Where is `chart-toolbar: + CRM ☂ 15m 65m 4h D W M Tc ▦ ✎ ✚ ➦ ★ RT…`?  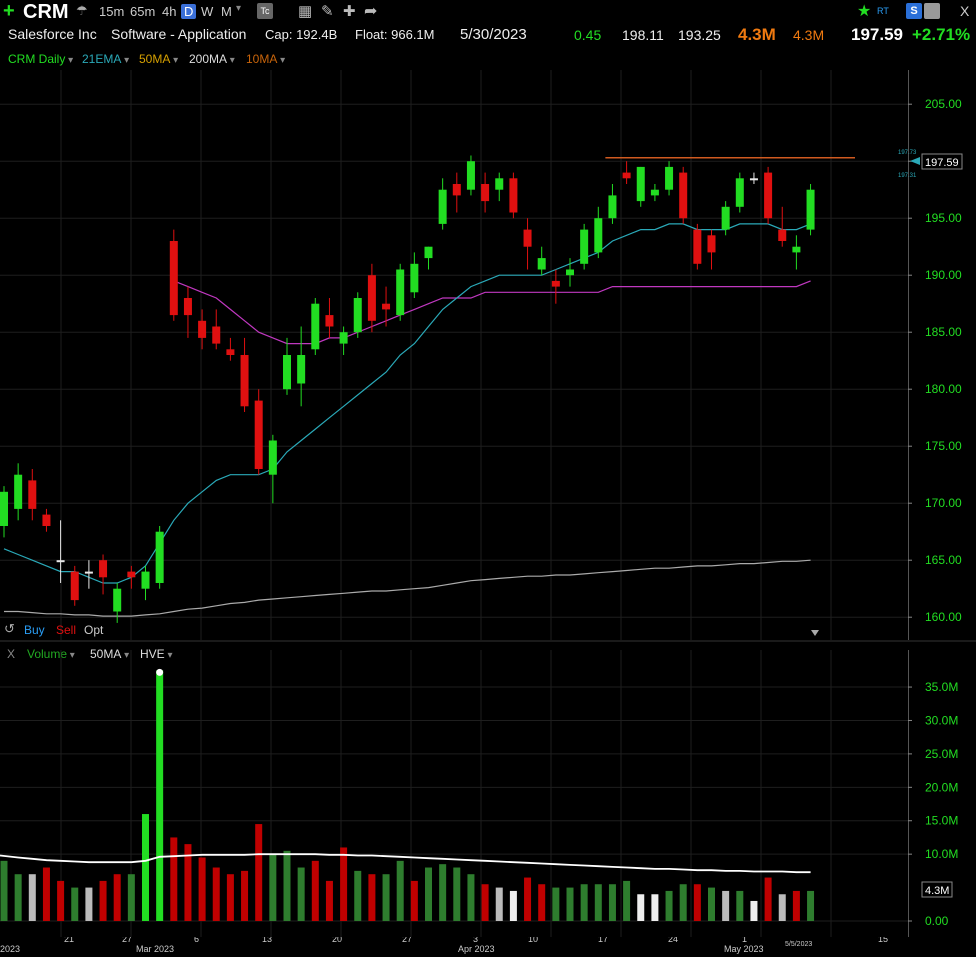 chart-toolbar: + CRM ☂ 15m 65m 4h D W M Tc ▦ ✎ ✚ ➦ ★ RT… is located at coordinates (488, 12).